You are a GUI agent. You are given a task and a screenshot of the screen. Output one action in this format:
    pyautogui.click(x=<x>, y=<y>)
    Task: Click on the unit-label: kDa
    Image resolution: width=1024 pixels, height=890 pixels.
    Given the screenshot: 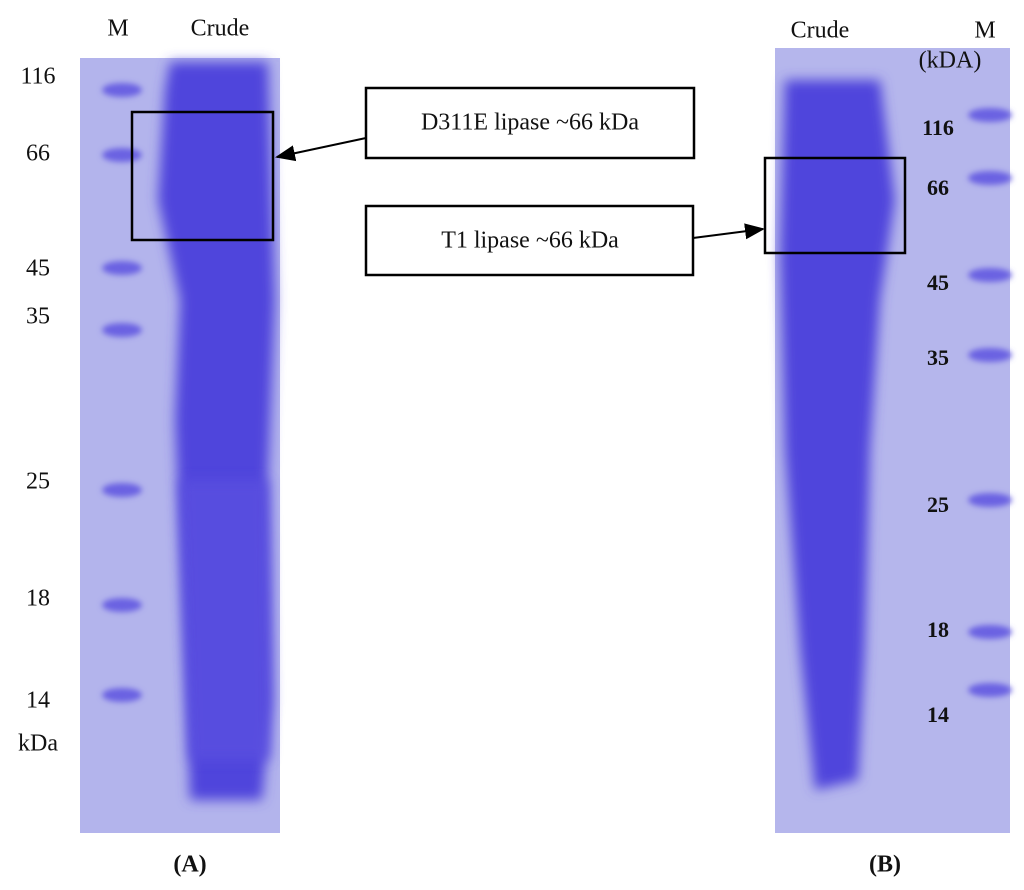 What is the action you would take?
    pyautogui.click(x=38, y=744)
    